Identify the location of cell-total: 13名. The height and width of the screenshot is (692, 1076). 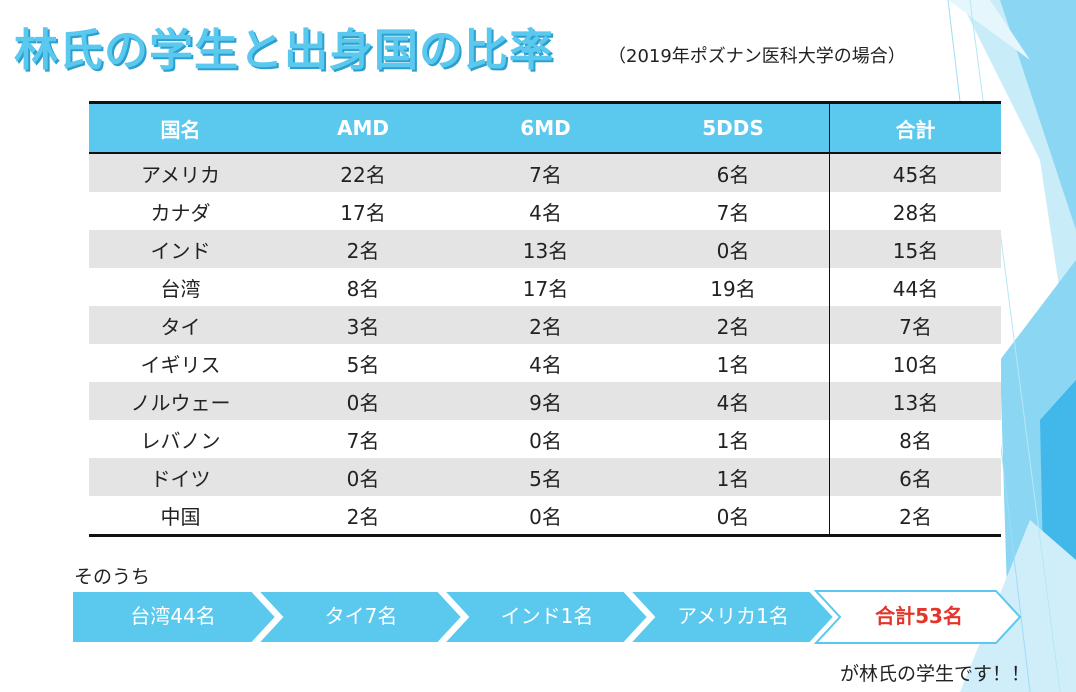
(915, 401).